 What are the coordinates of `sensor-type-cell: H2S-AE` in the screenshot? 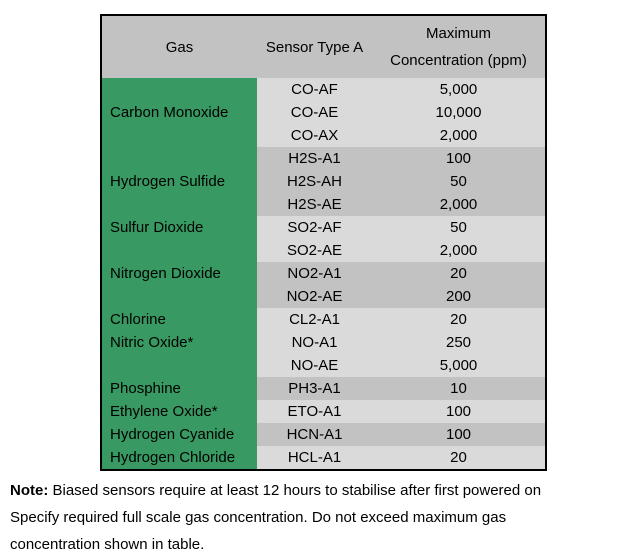 It's located at (314, 204).